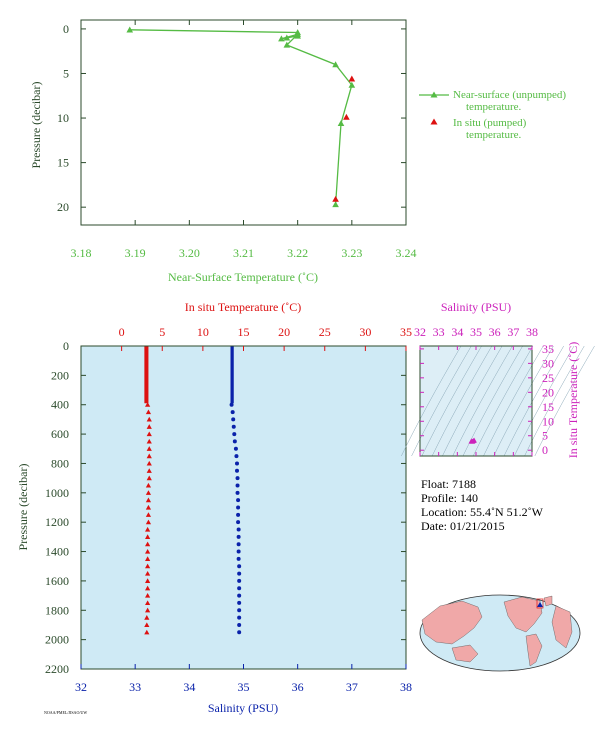 The height and width of the screenshot is (732, 601). I want to click on top-y-tick-label: 15, so click(63, 163).